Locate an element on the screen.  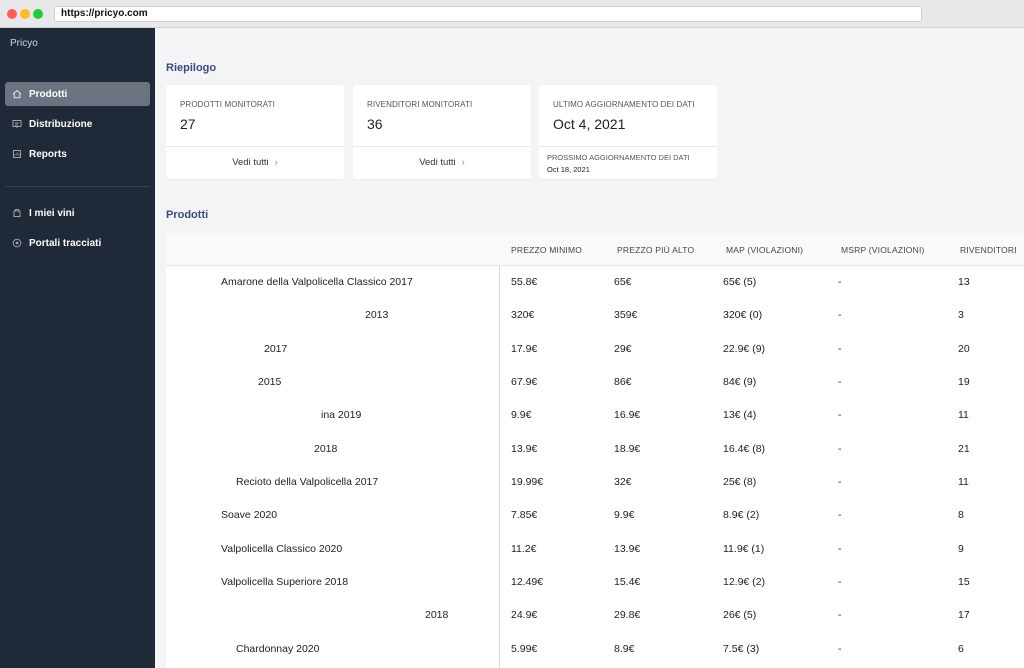
card-label: RIVENDITORI MONITORATI is located at coordinates (420, 104).